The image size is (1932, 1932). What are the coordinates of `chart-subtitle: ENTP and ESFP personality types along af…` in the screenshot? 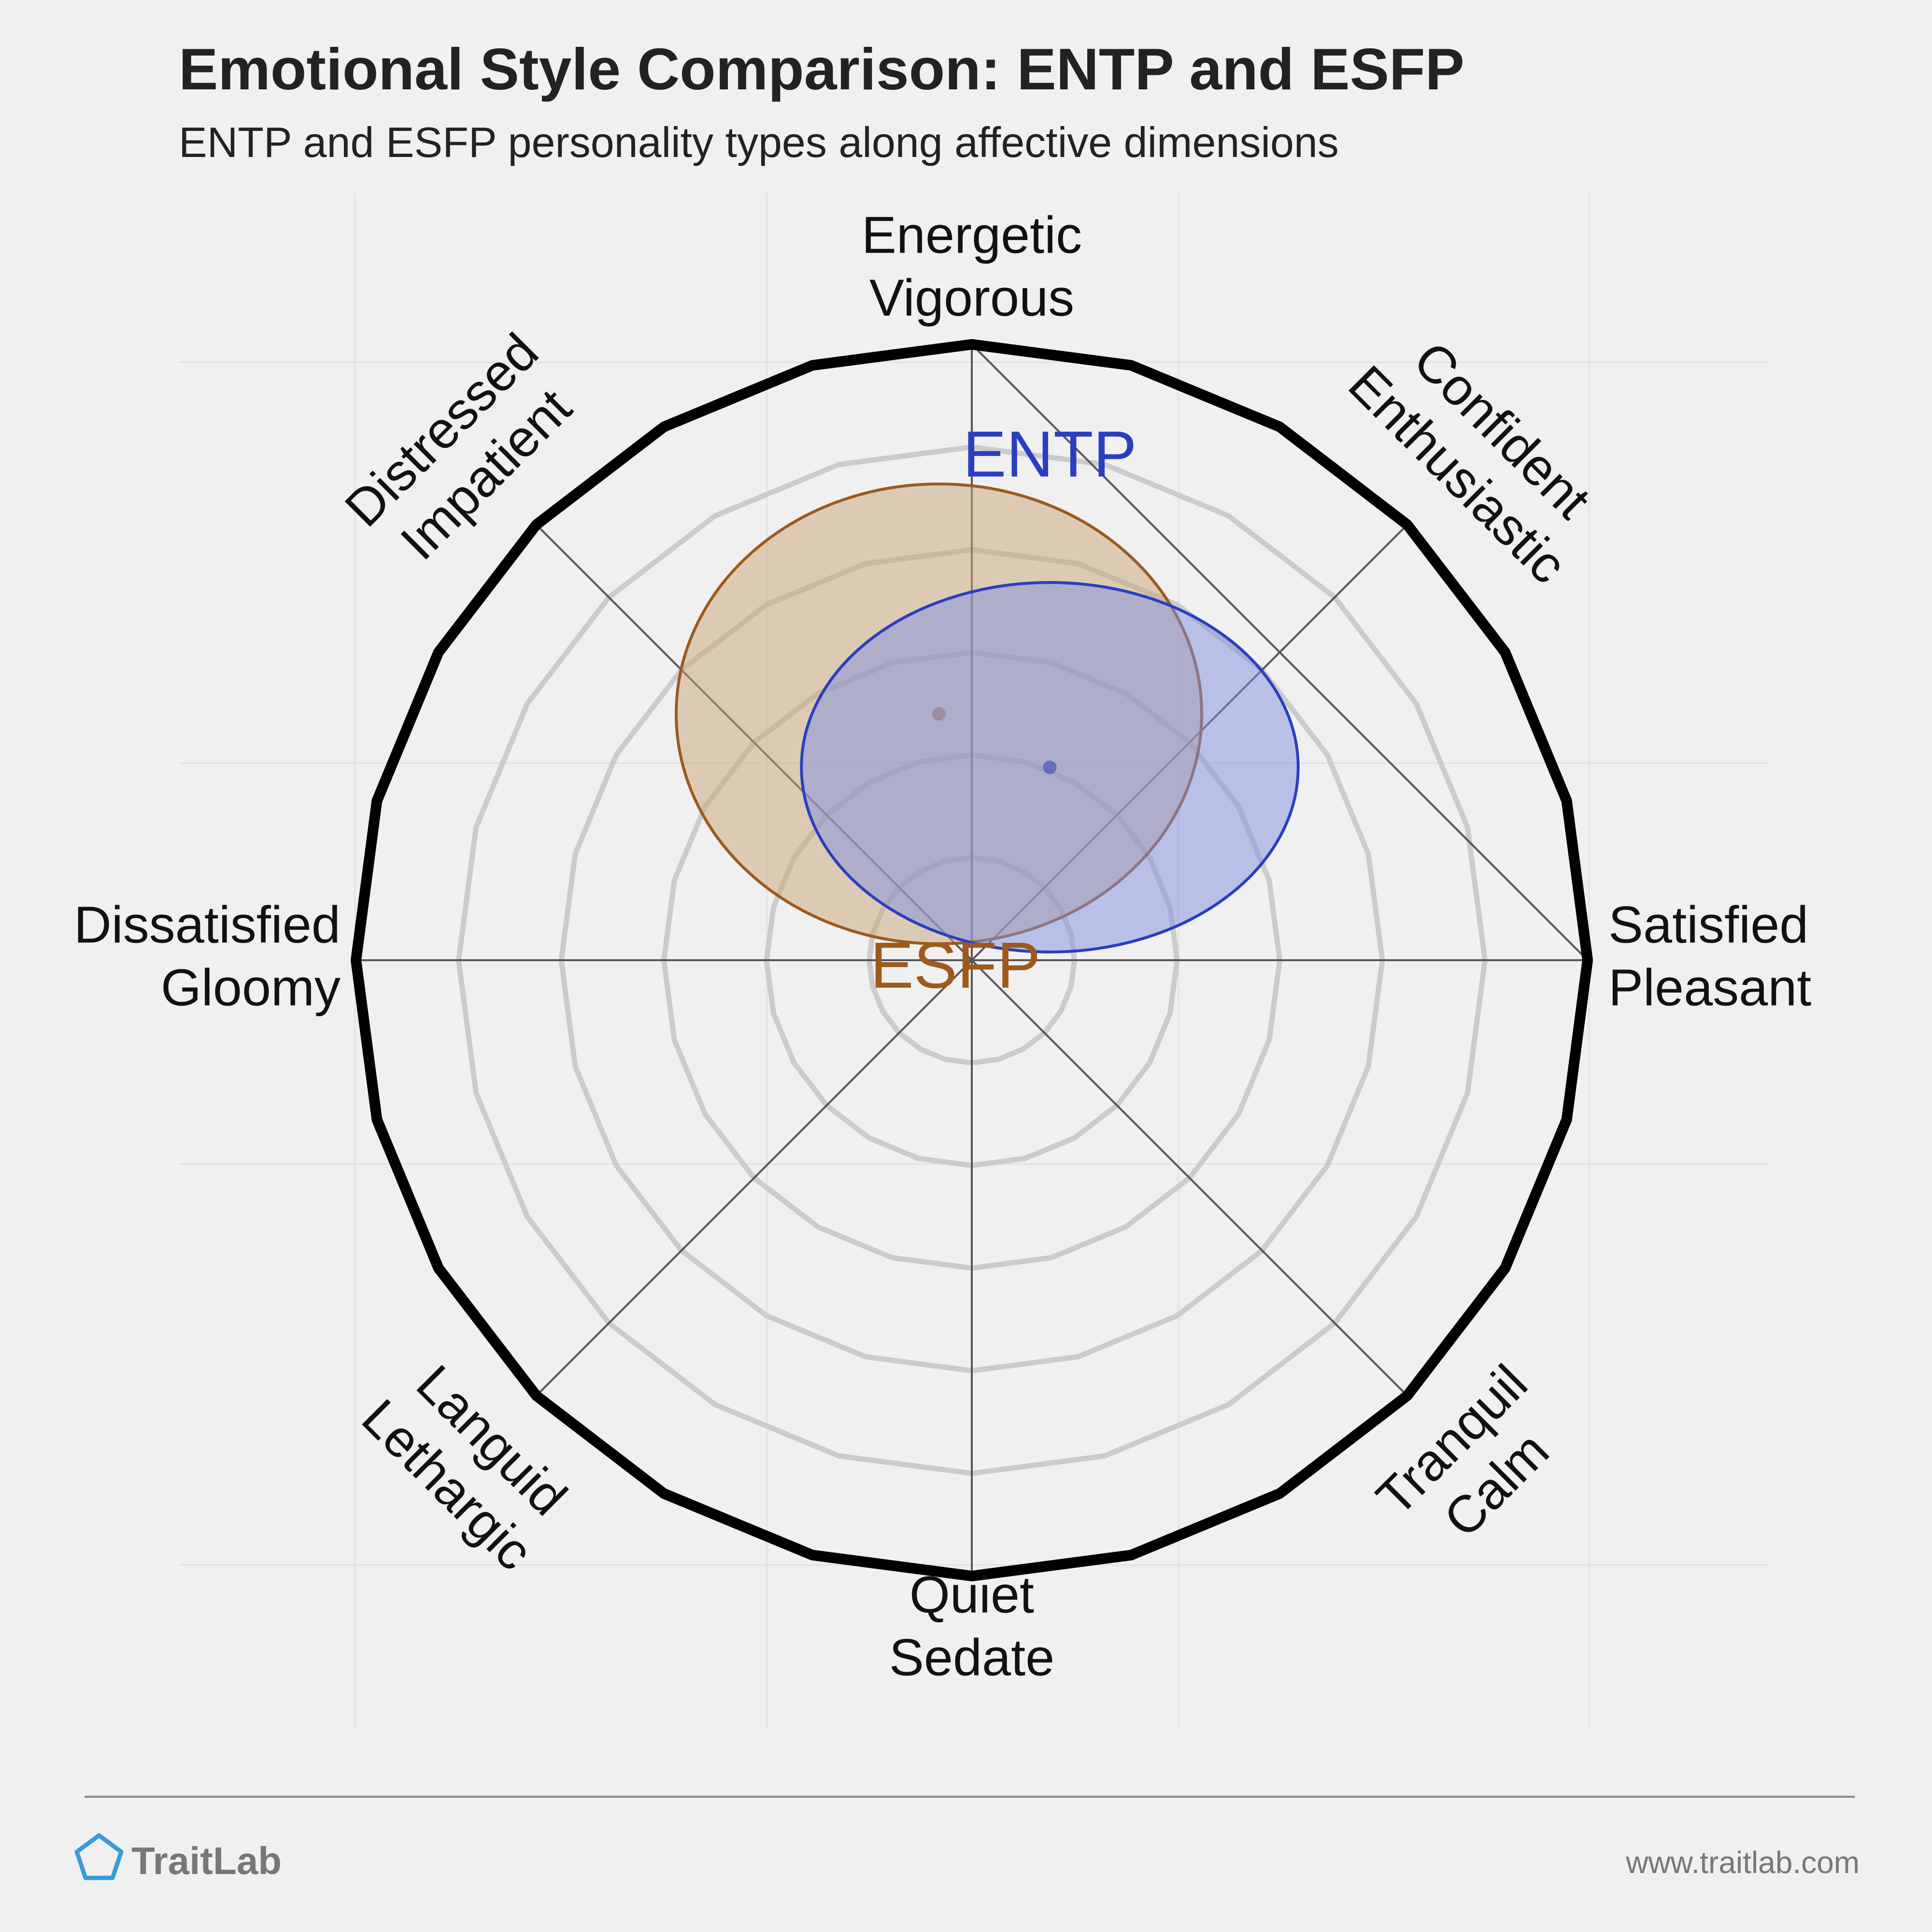 It's located at (759, 142).